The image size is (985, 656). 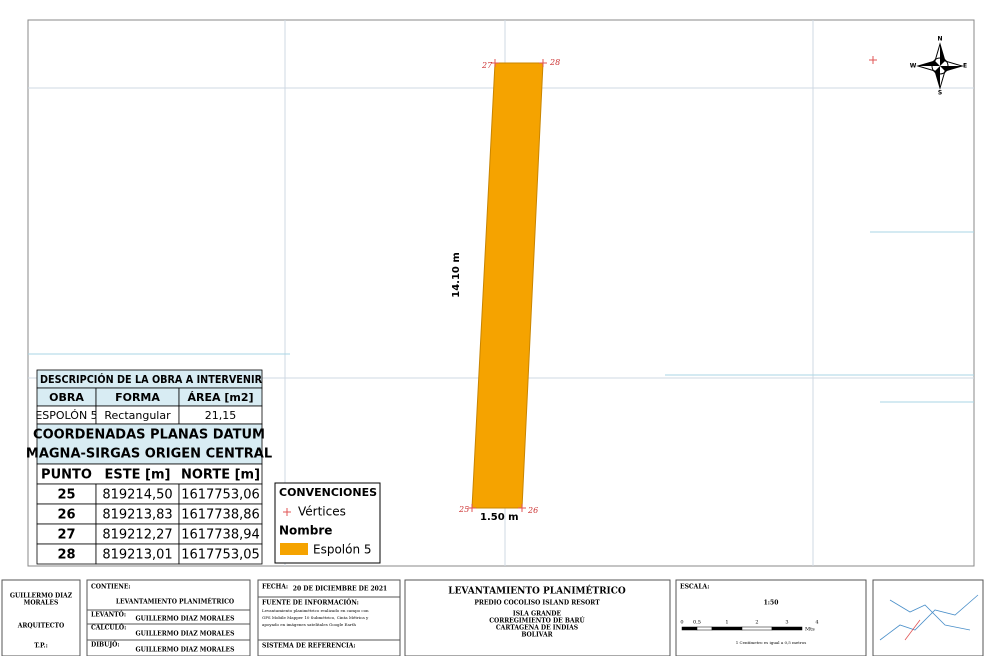 I want to click on table-cell-text: 1617753,05, so click(x=220, y=555).